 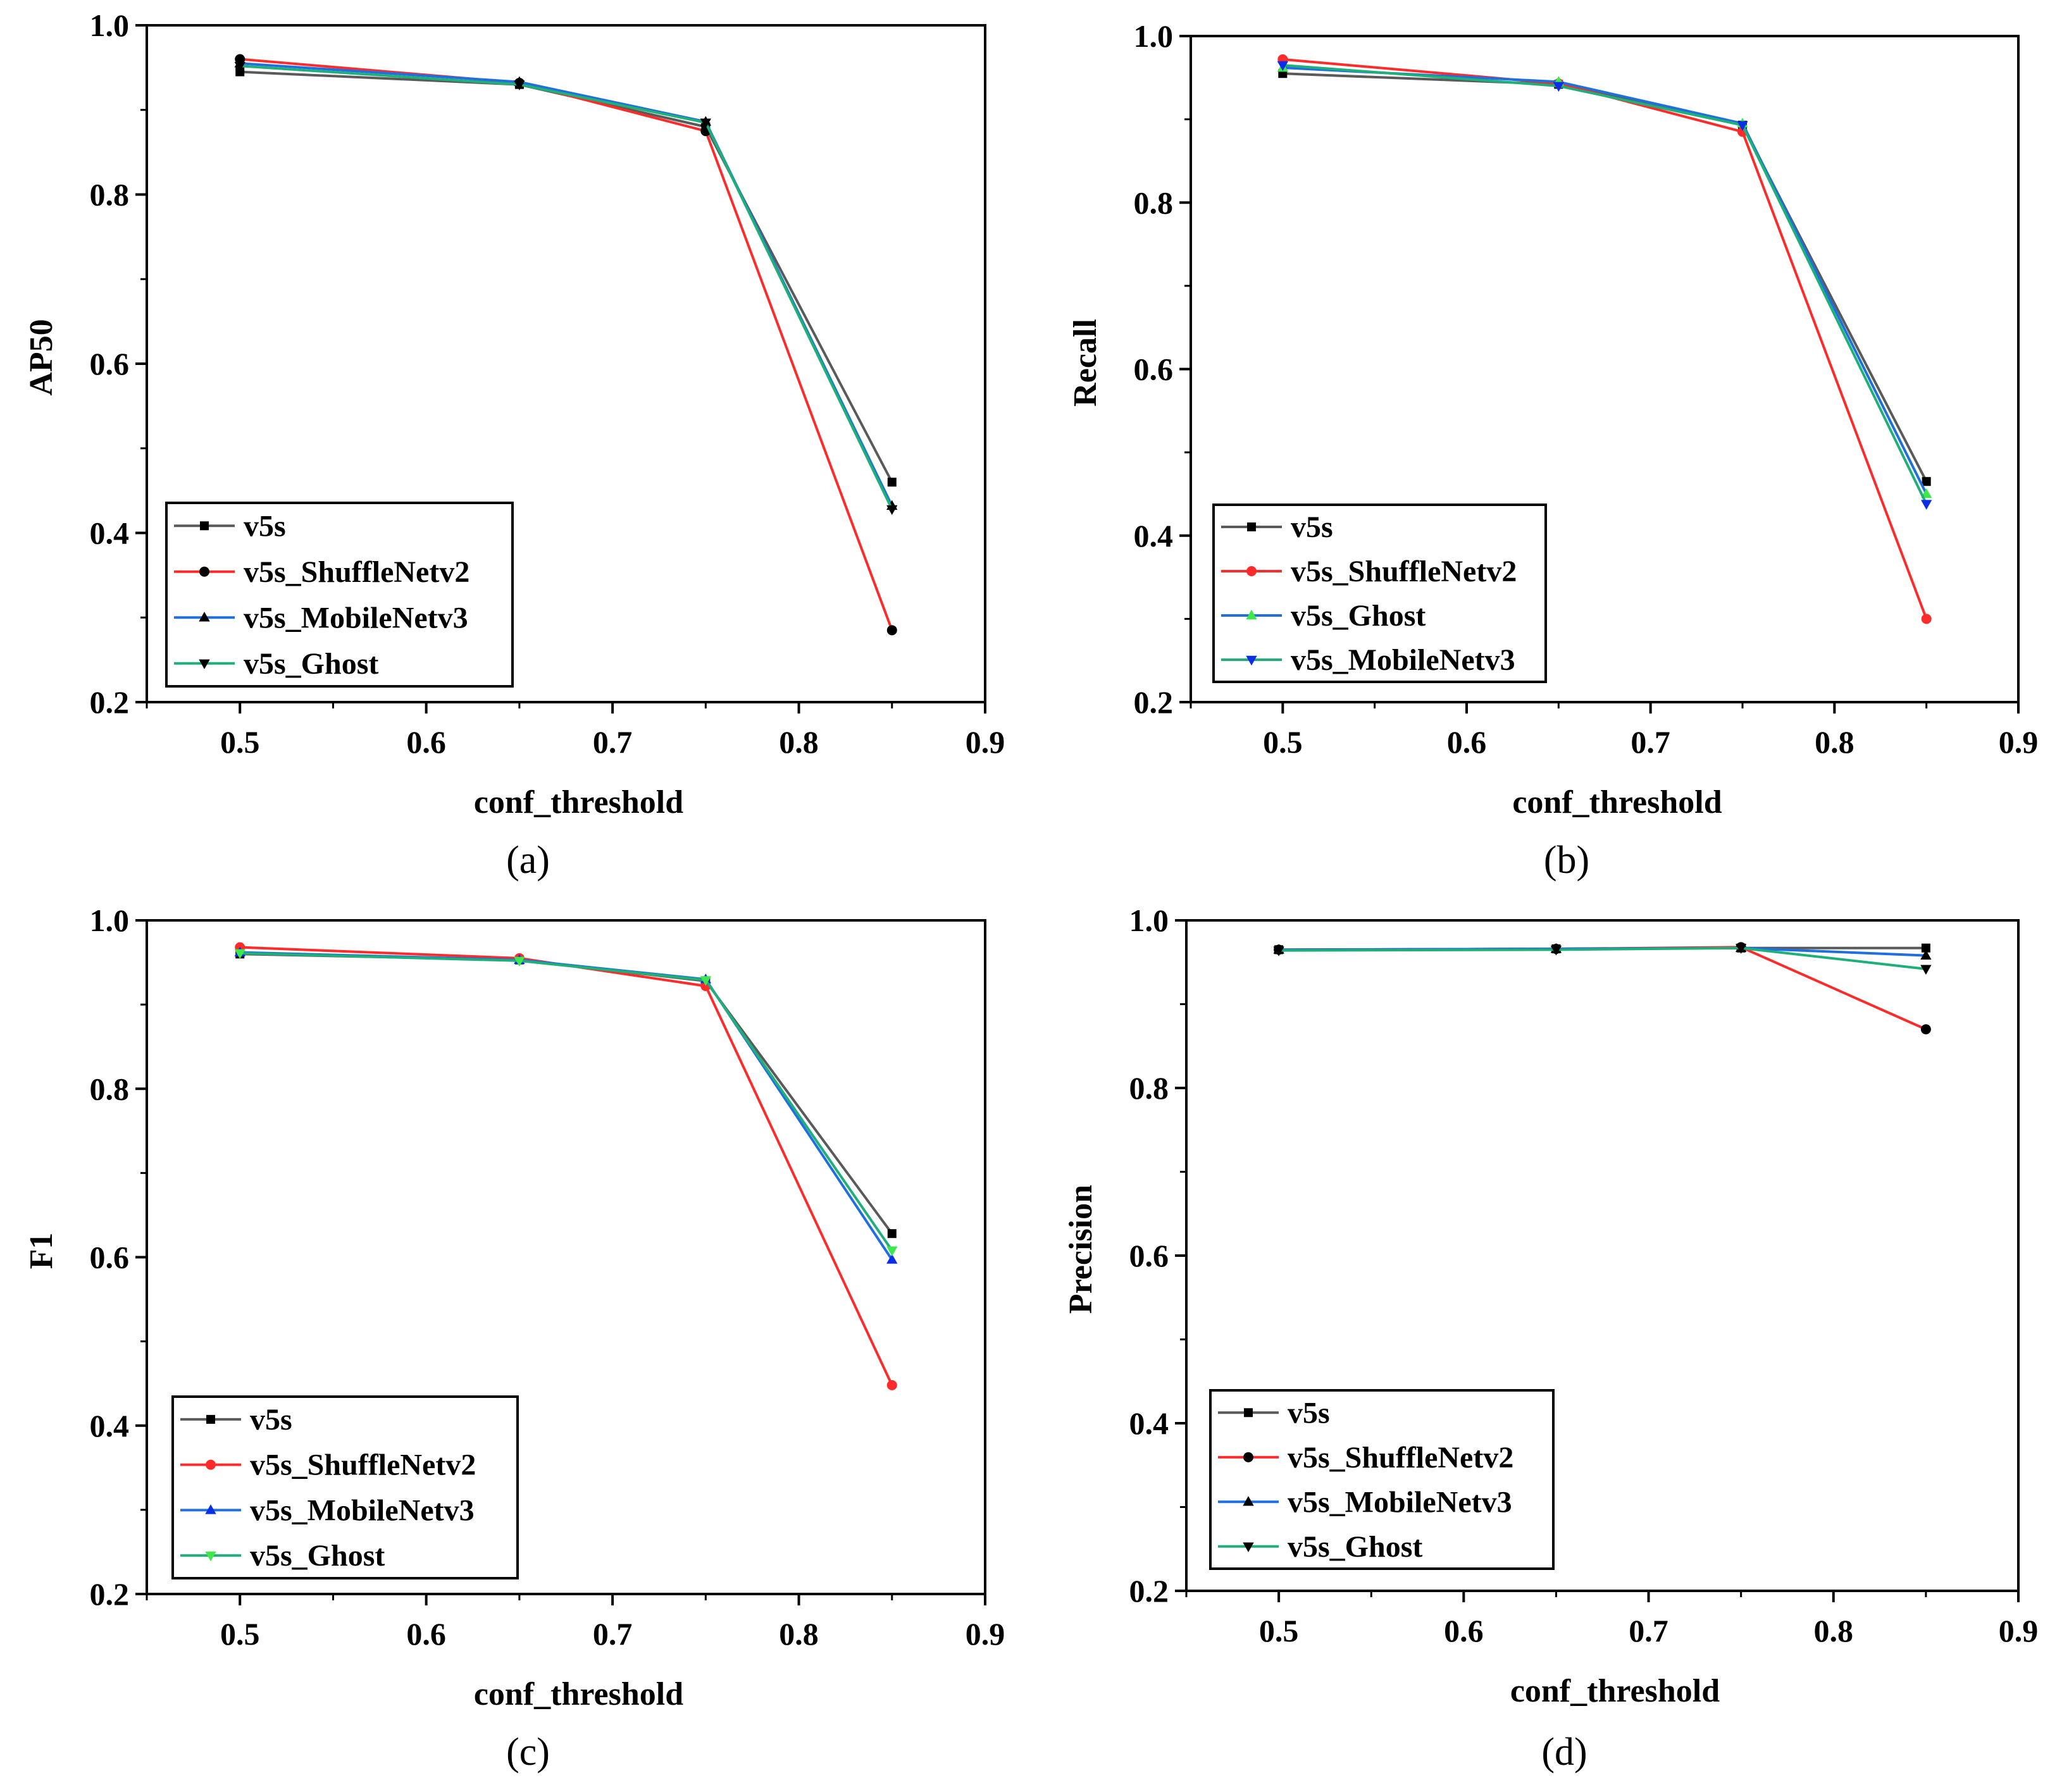 I want to click on y-axis-title: AP50, so click(x=41, y=357).